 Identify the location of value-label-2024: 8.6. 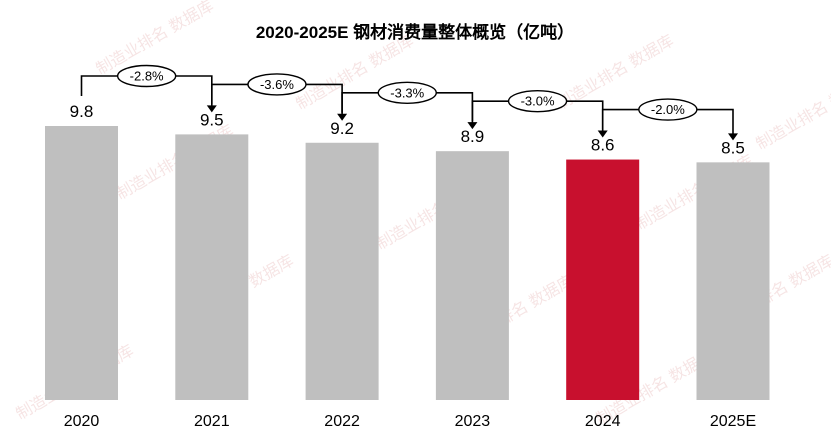
(603, 145).